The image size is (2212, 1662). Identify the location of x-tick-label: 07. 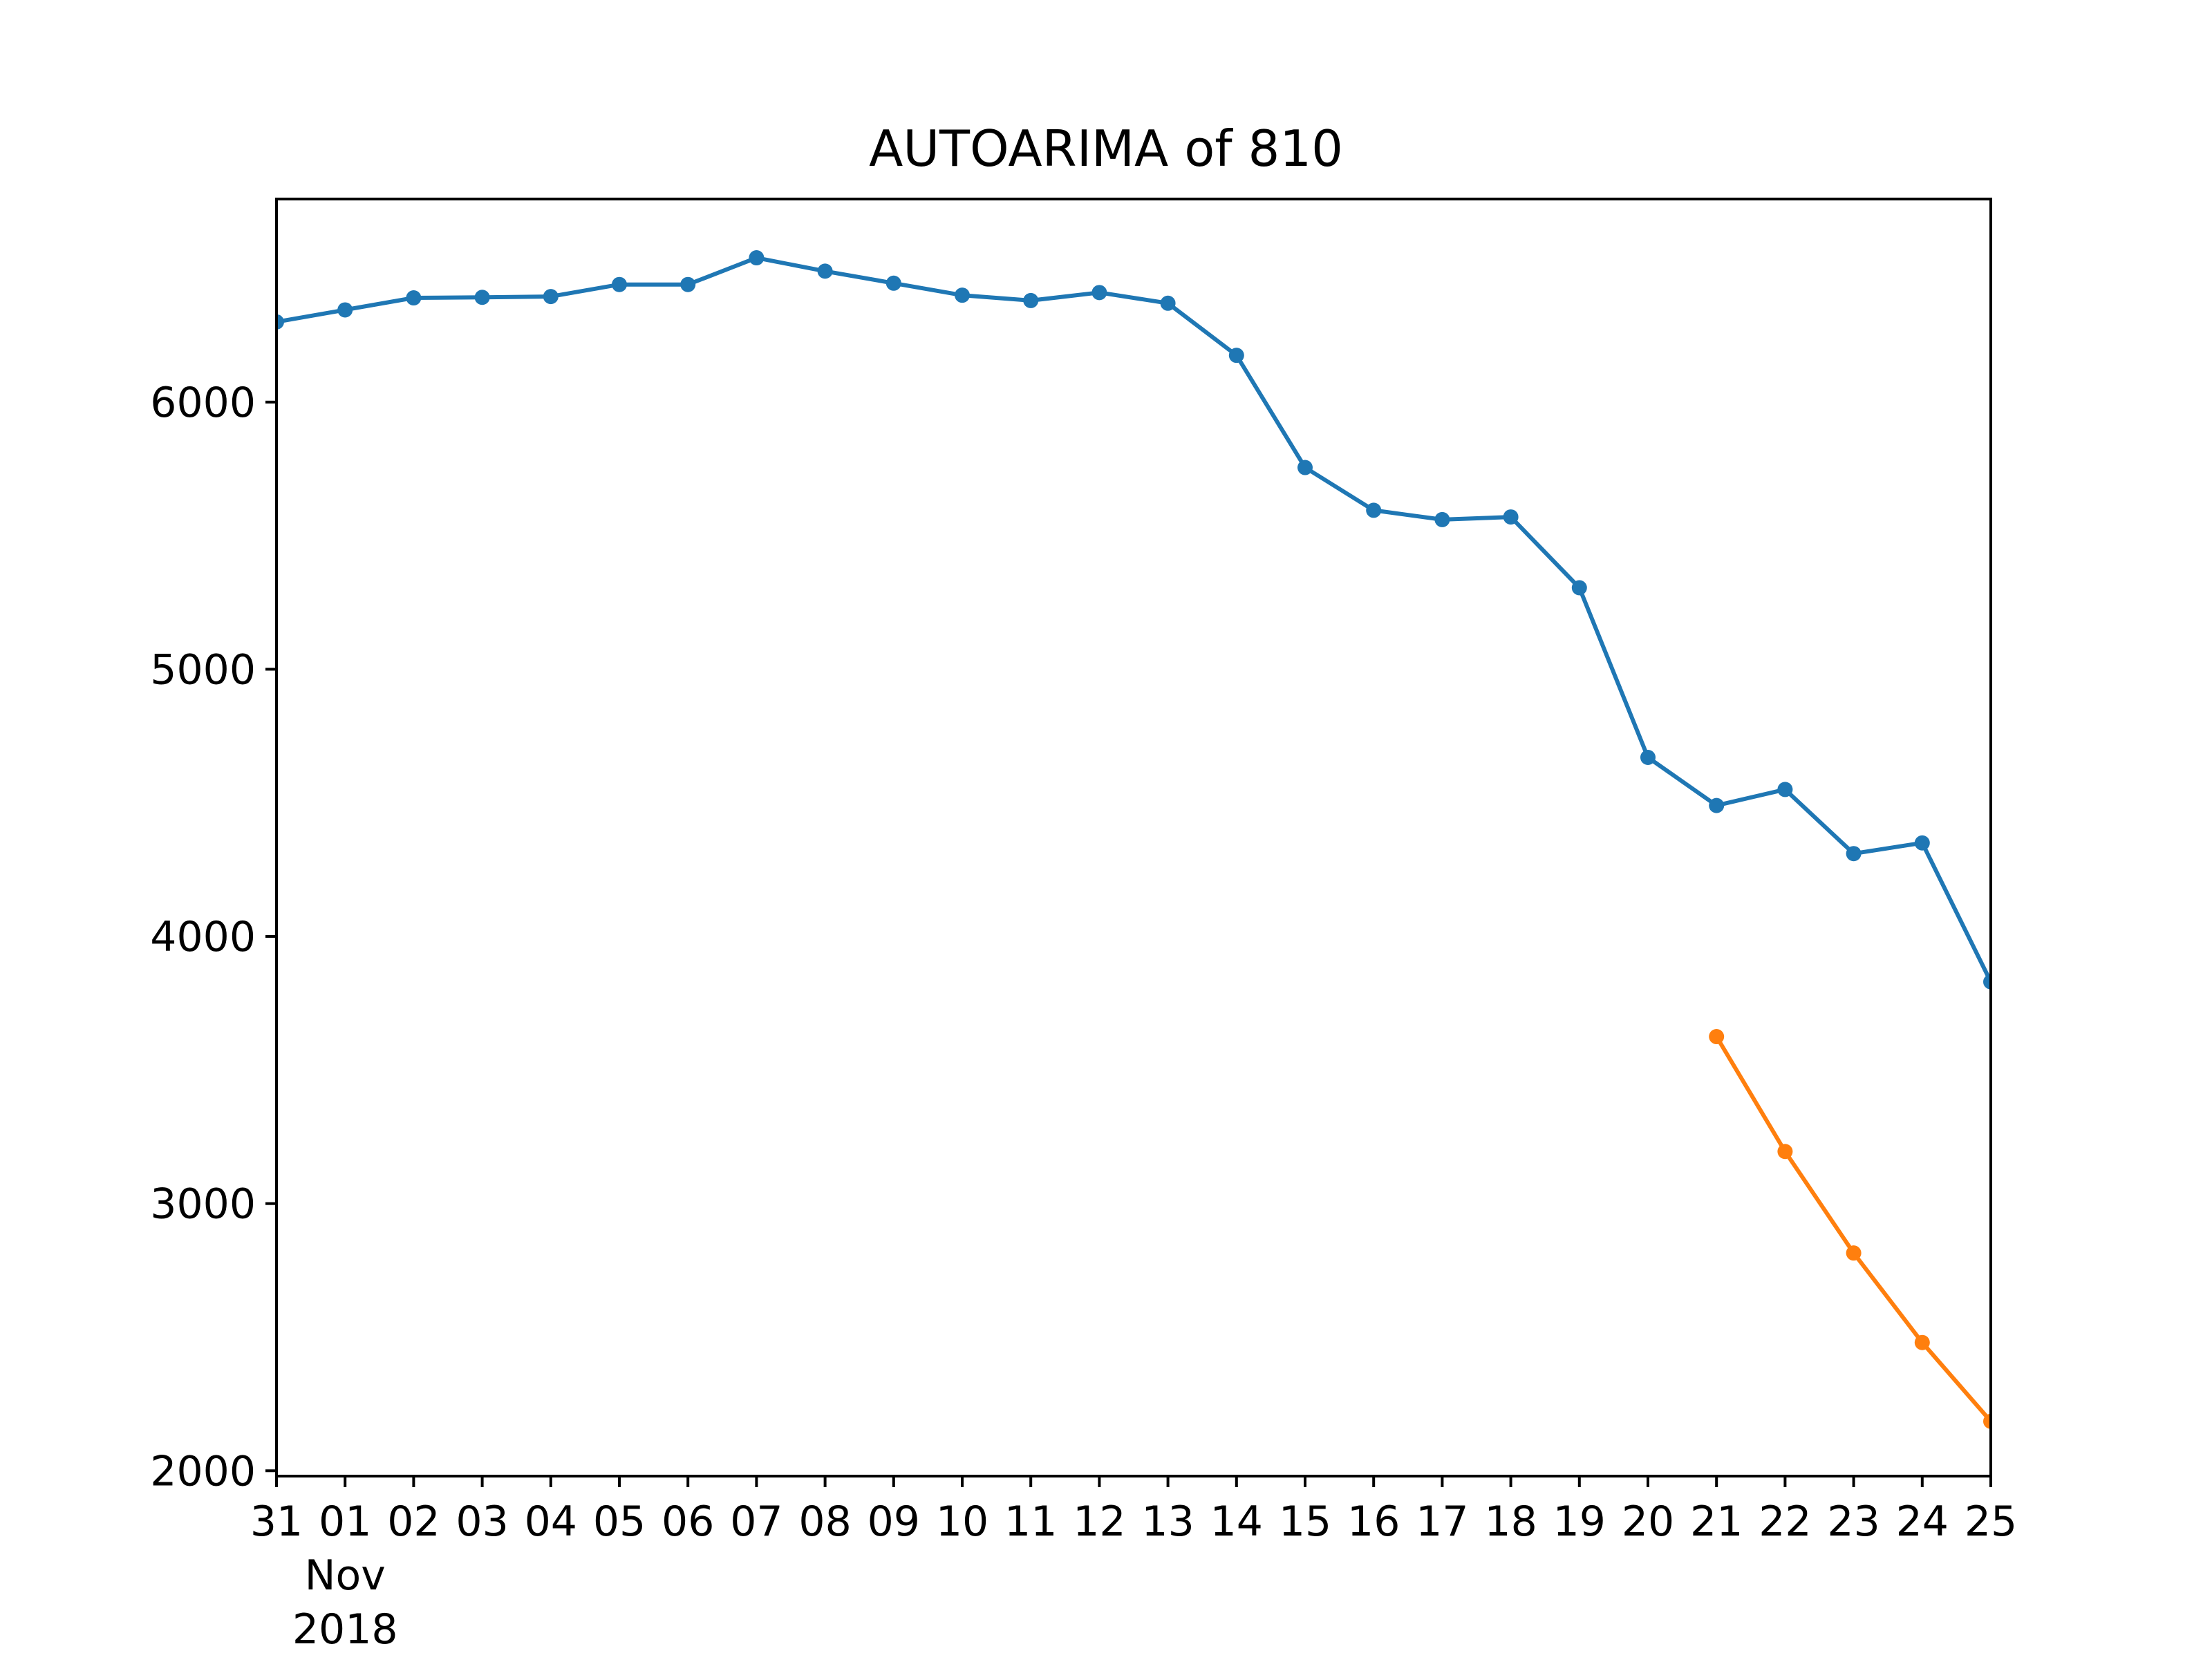
(756, 1522).